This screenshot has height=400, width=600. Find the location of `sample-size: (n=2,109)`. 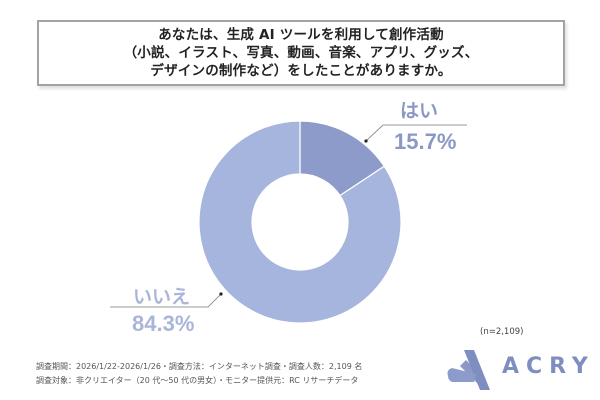

sample-size: (n=2,109) is located at coordinates (502, 332).